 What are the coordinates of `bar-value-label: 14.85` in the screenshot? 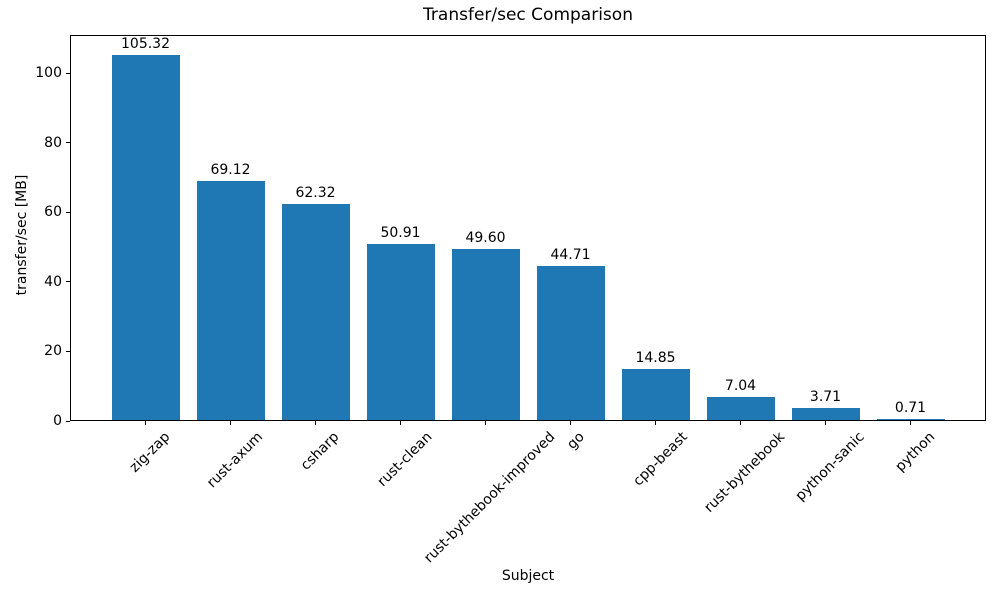 It's located at (655, 358).